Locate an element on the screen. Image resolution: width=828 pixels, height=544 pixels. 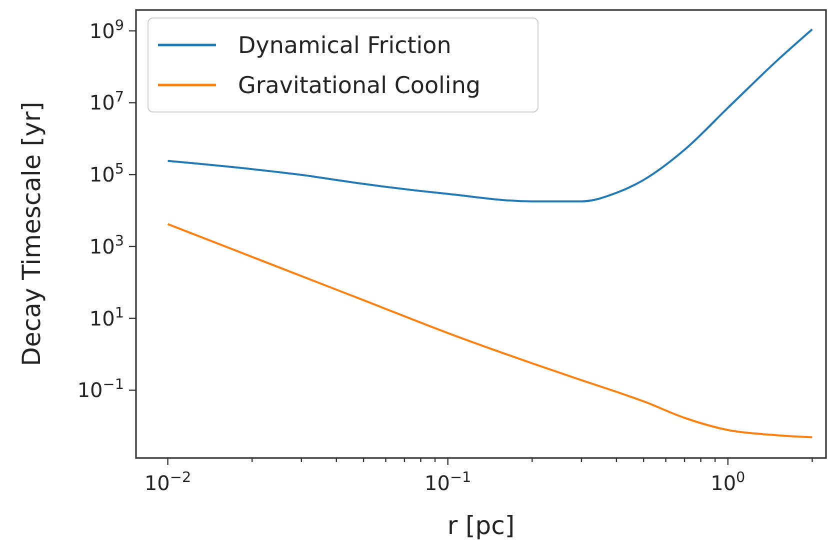
x-tick-label: 10$^{−1}$ is located at coordinates (448, 482).